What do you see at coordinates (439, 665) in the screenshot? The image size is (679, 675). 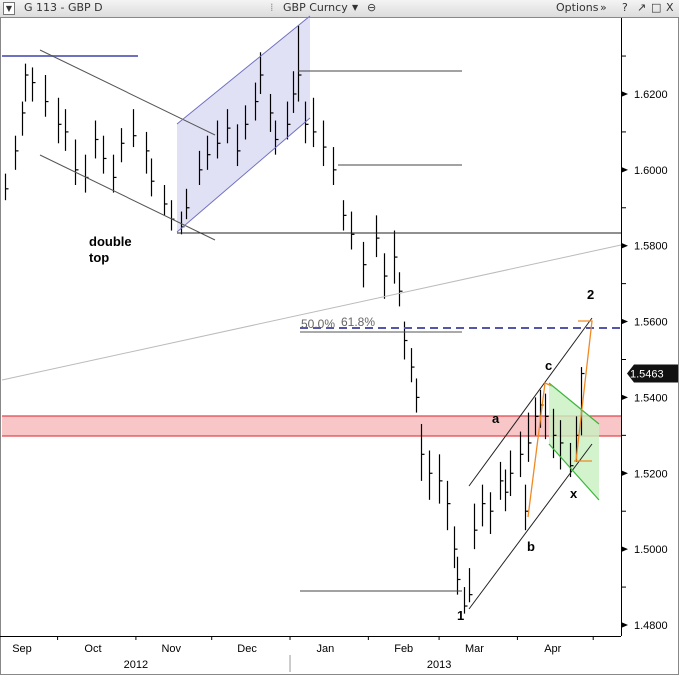 I see `x-year-label: 2013` at bounding box center [439, 665].